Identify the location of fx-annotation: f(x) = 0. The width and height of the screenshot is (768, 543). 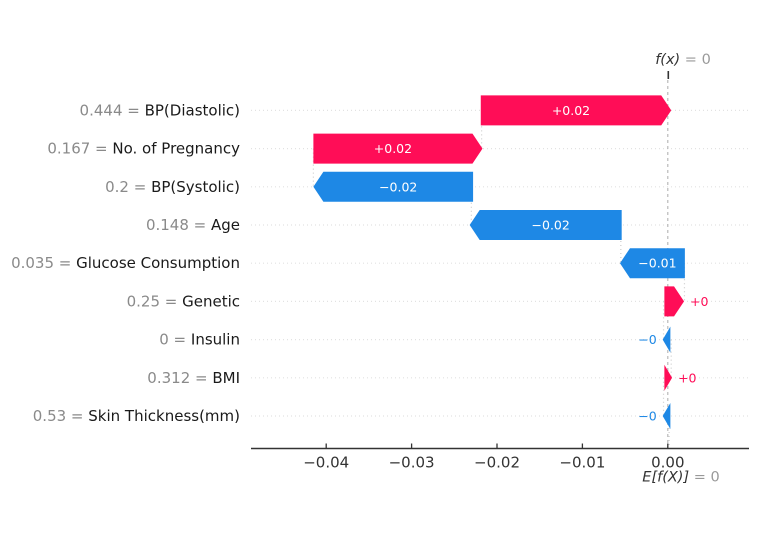
(683, 60).